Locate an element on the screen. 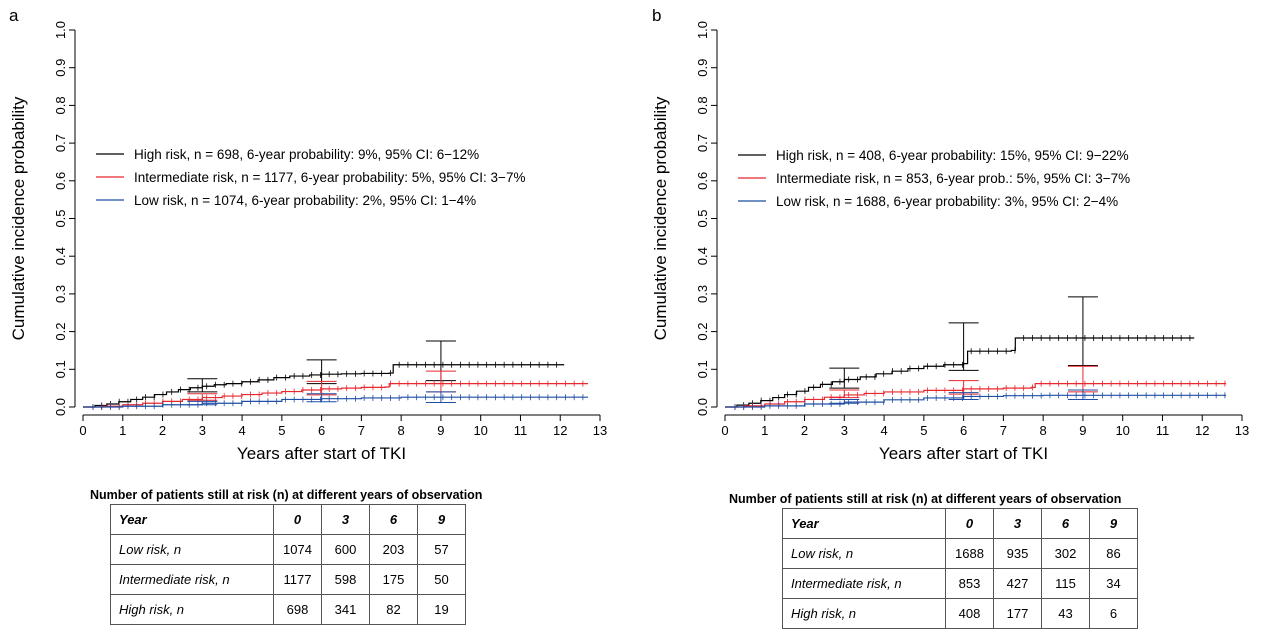 The image size is (1262, 638). table-row: Low risk, n 1688 935 302 86 is located at coordinates (960, 553).